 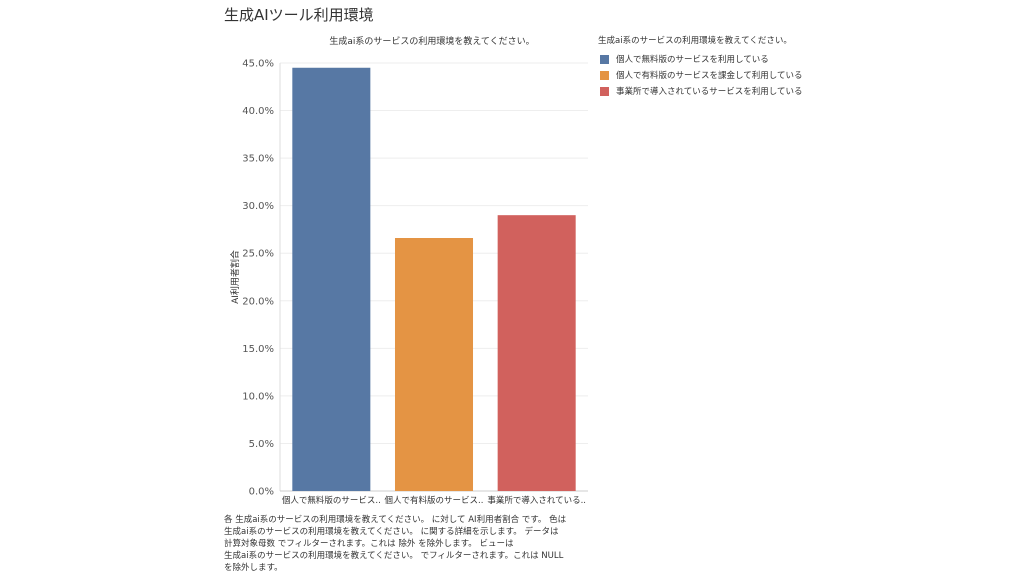 I want to click on y-tick-label: 5.0%, so click(x=261, y=444).